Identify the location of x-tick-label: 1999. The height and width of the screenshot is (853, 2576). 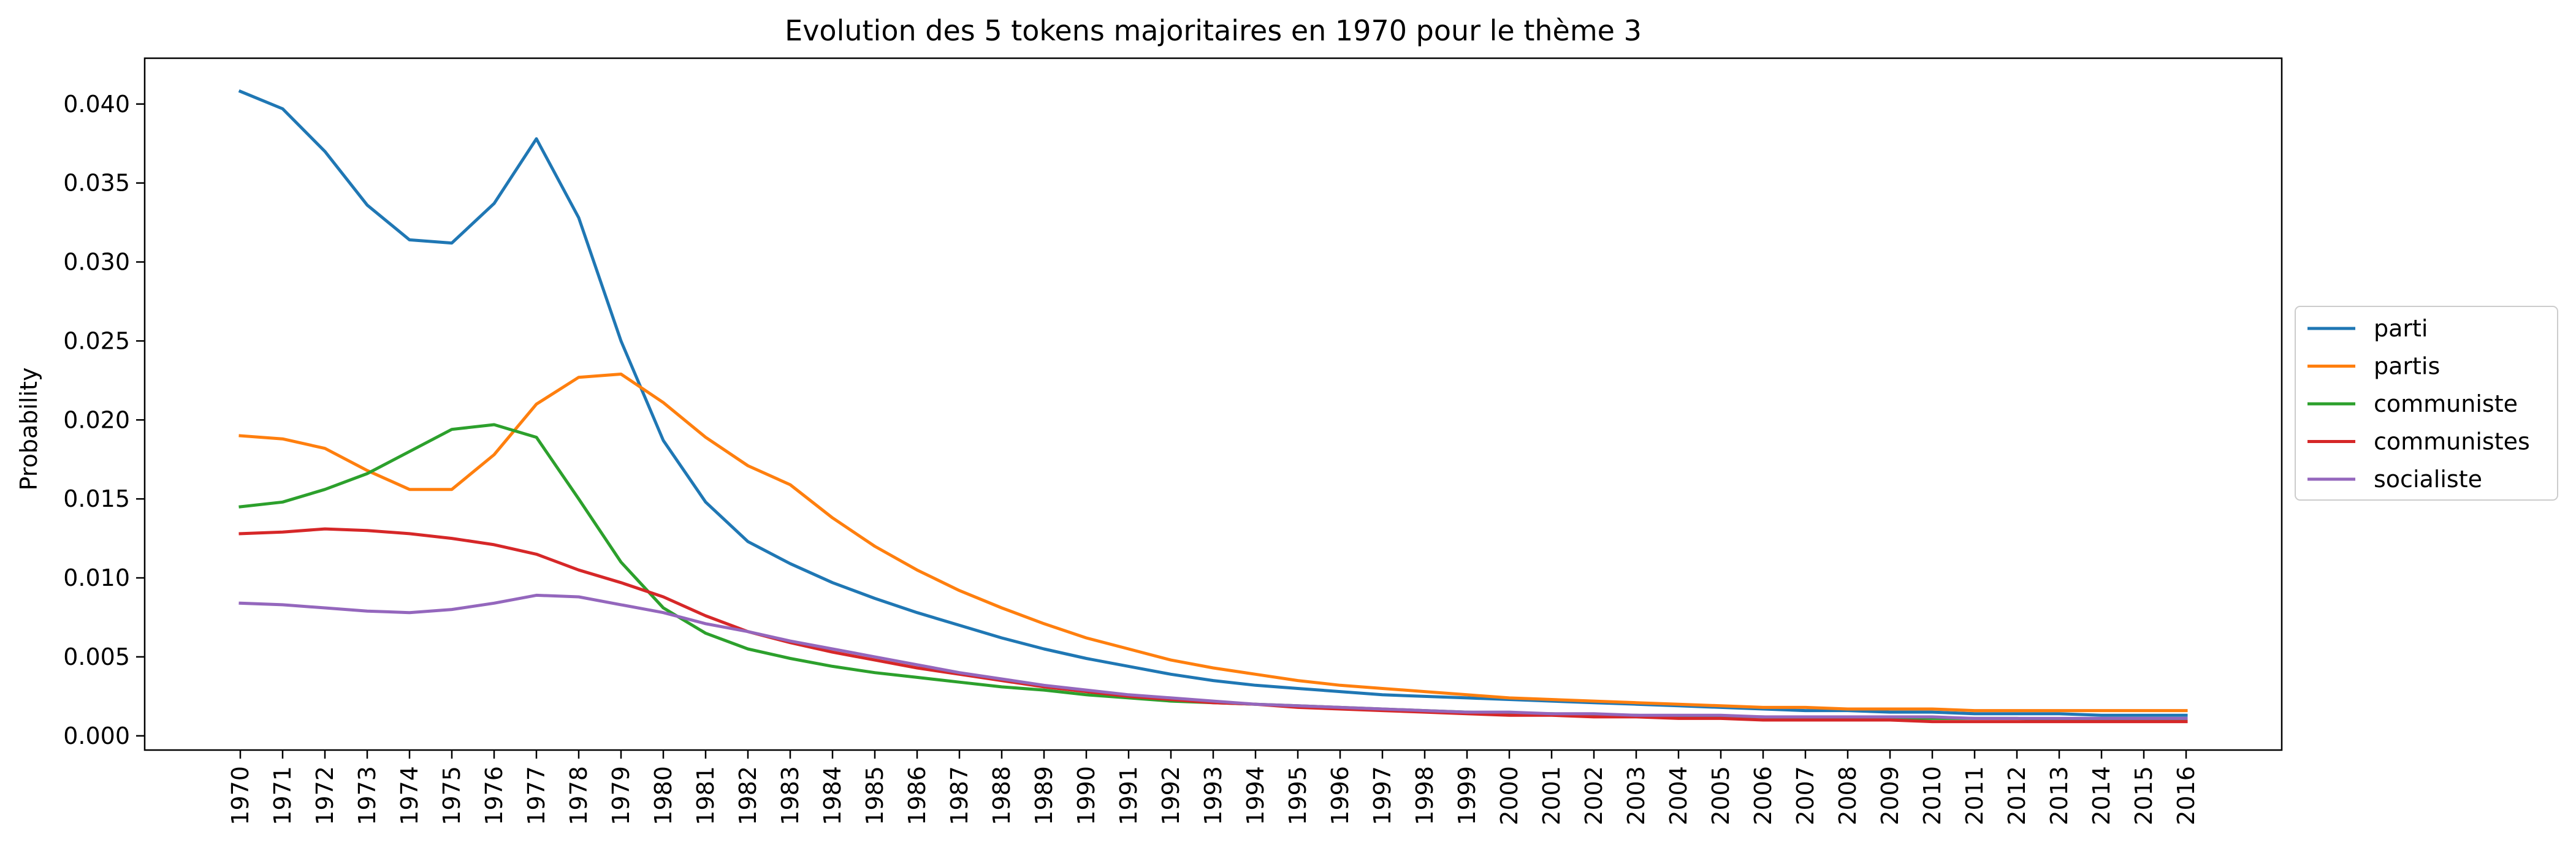
(1467, 795).